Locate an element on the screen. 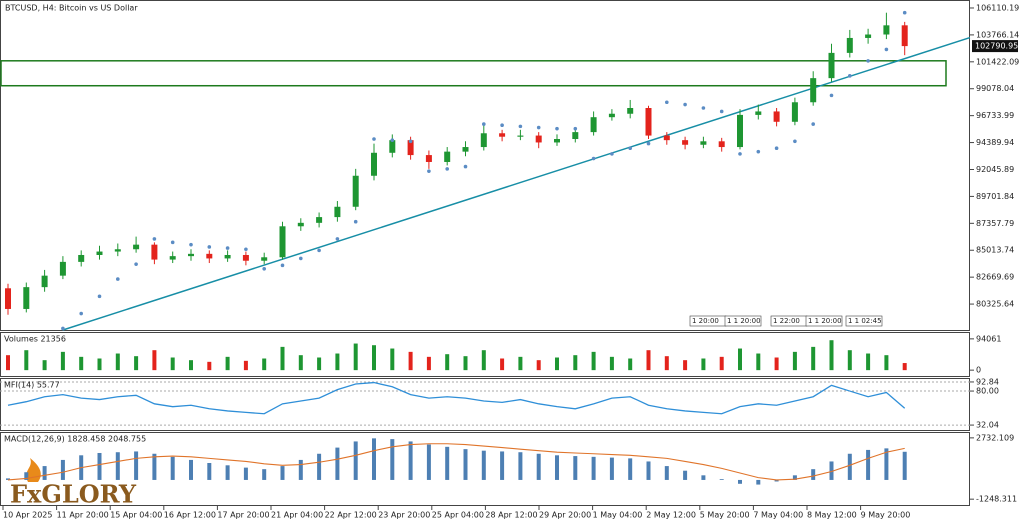 This screenshot has height=524, width=1024. time-marker: 1 22:00 is located at coordinates (786, 321).